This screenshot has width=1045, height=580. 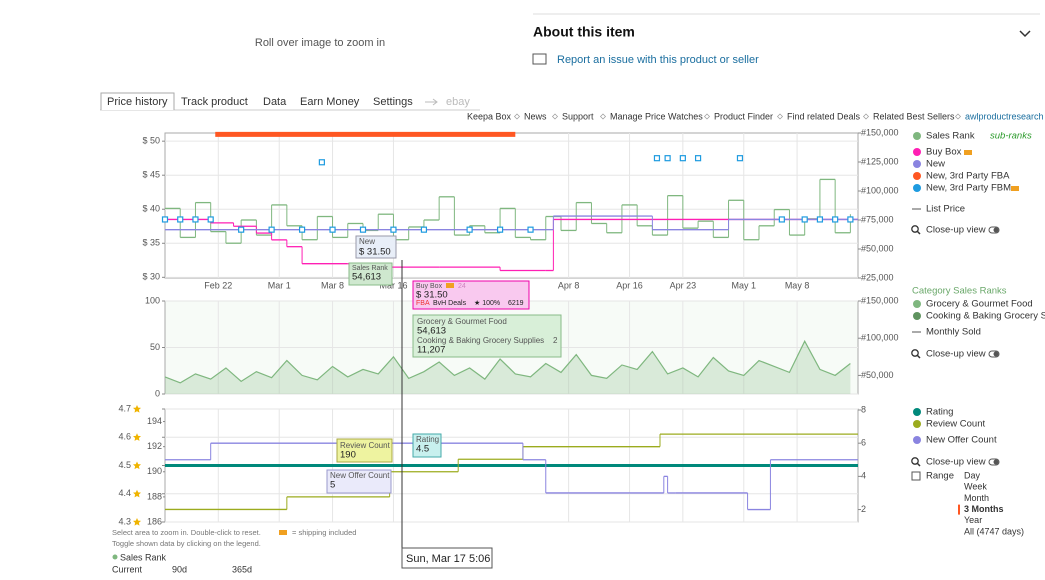 What do you see at coordinates (880, 338) in the screenshot?
I see `y2-tick-label: #100,000` at bounding box center [880, 338].